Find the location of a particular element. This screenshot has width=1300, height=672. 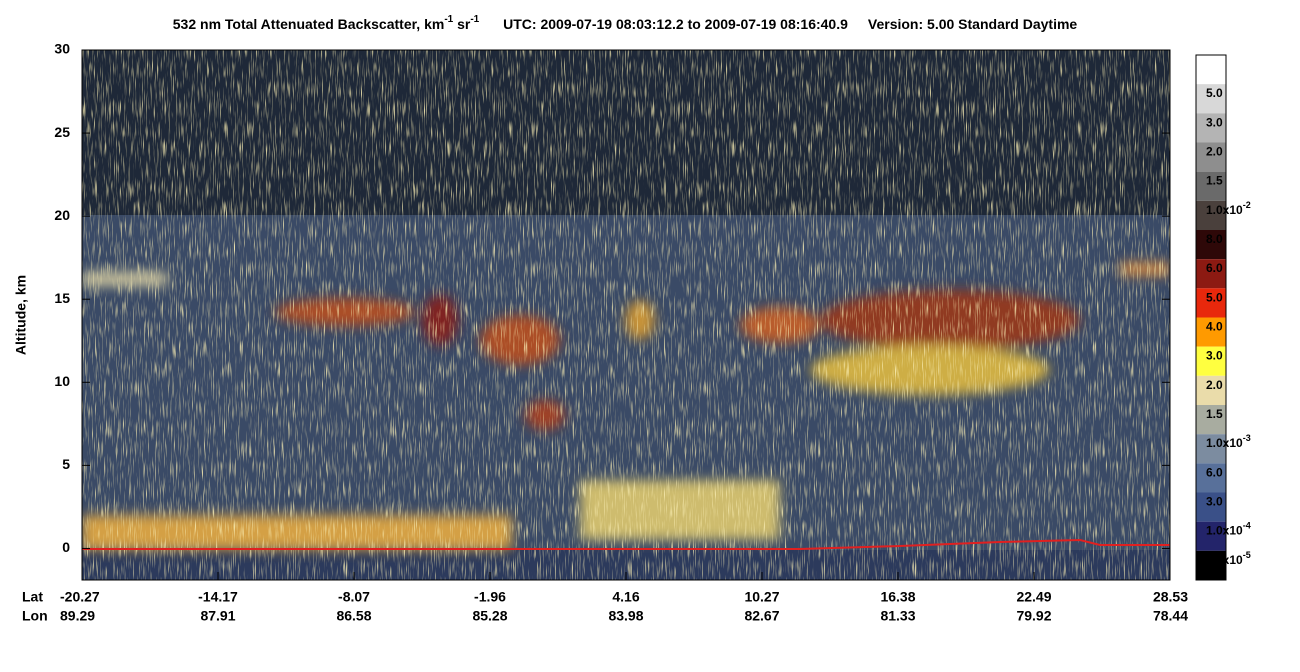

colorbar-frame is located at coordinates (1211, 317).